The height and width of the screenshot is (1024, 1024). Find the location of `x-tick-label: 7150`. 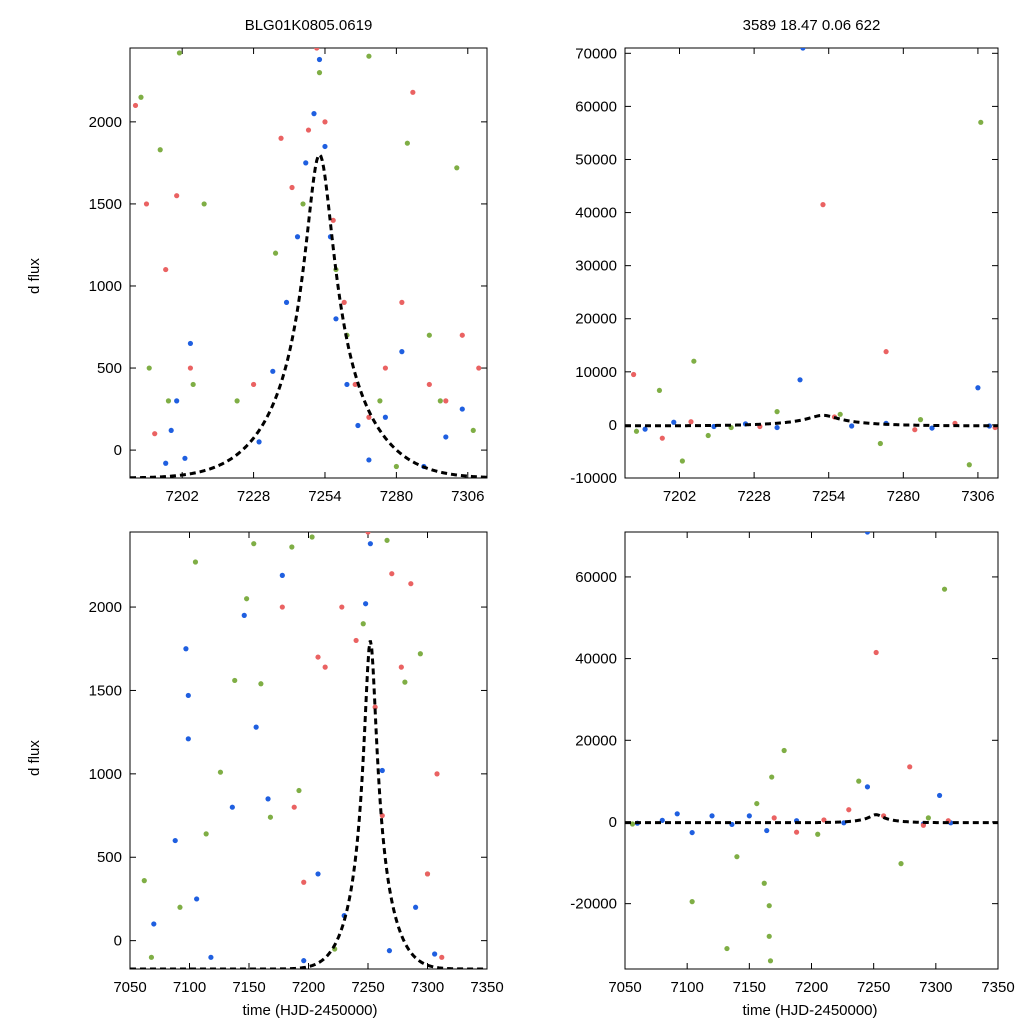

x-tick-label: 7150 is located at coordinates (749, 987).